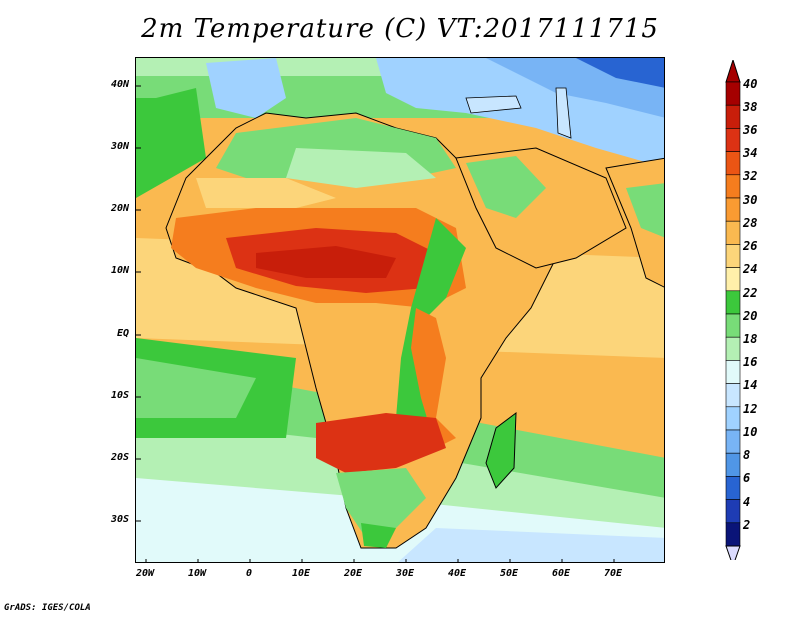  Describe the element at coordinates (197, 573) in the screenshot. I see `lon-label-10w: 10W` at that location.